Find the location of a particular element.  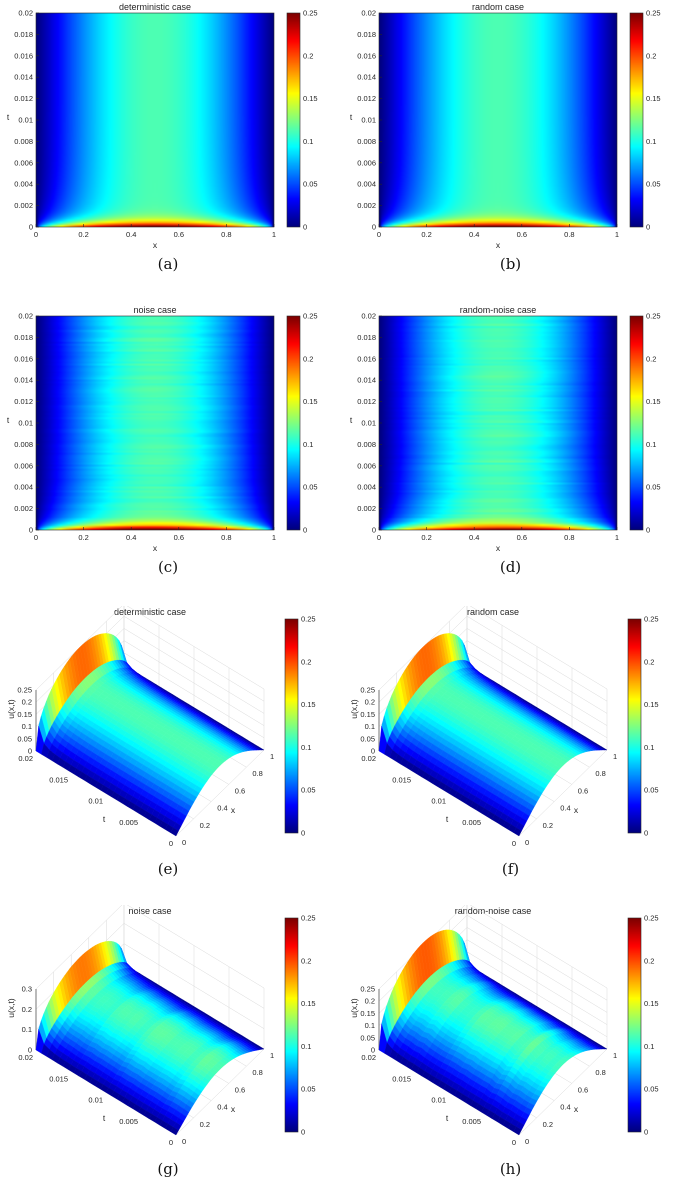

z-tick-label: 0.3 is located at coordinates (27, 989).